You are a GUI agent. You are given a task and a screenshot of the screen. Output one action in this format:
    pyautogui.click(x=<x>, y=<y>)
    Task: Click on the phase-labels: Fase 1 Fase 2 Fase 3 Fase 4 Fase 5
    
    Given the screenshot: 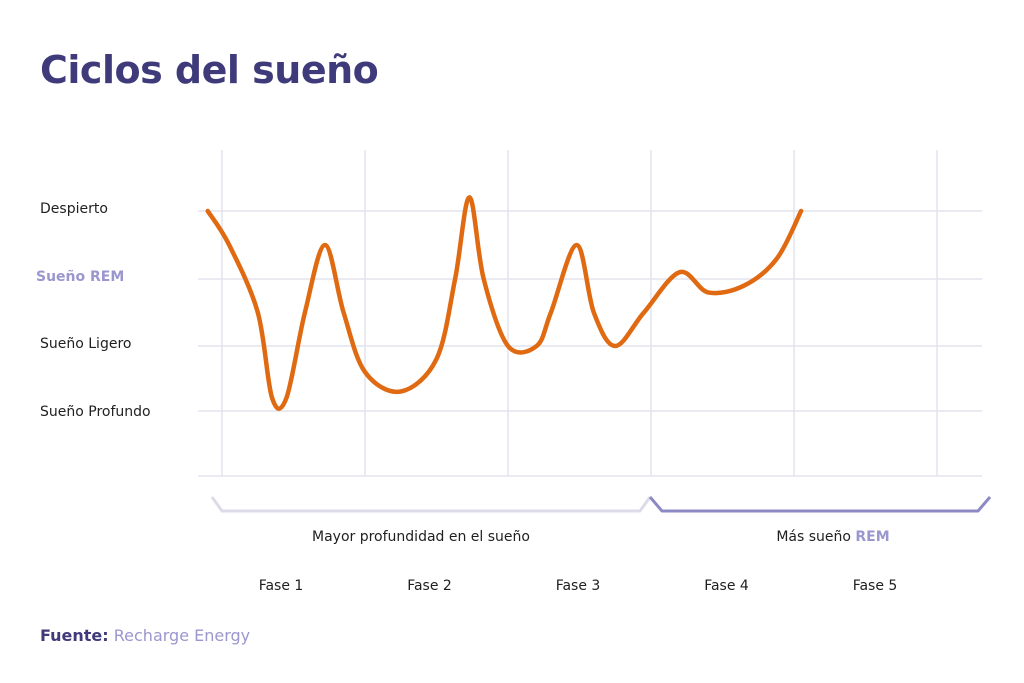 What is the action you would take?
    pyautogui.click(x=578, y=586)
    